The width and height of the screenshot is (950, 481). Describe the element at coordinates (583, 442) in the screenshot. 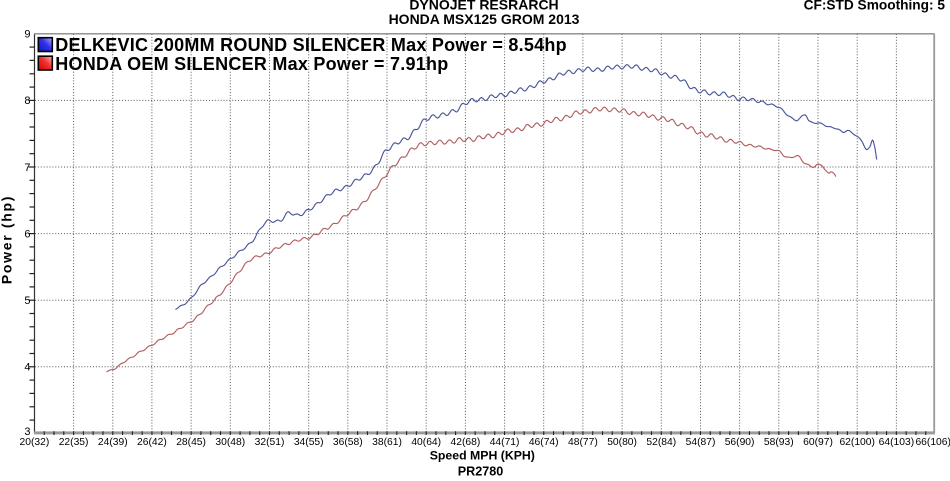

I see `svg-text: 48(77)` at that location.